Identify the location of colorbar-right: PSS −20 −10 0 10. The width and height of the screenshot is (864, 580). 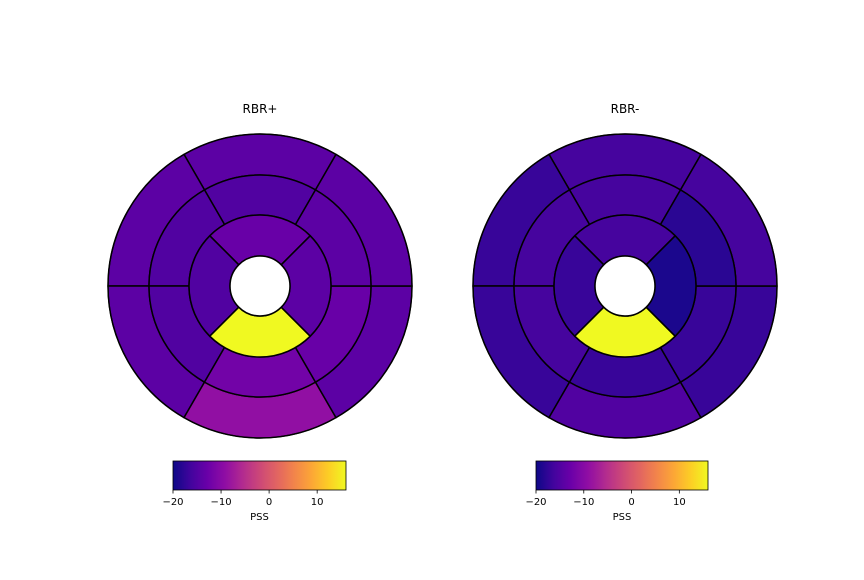
(617, 491).